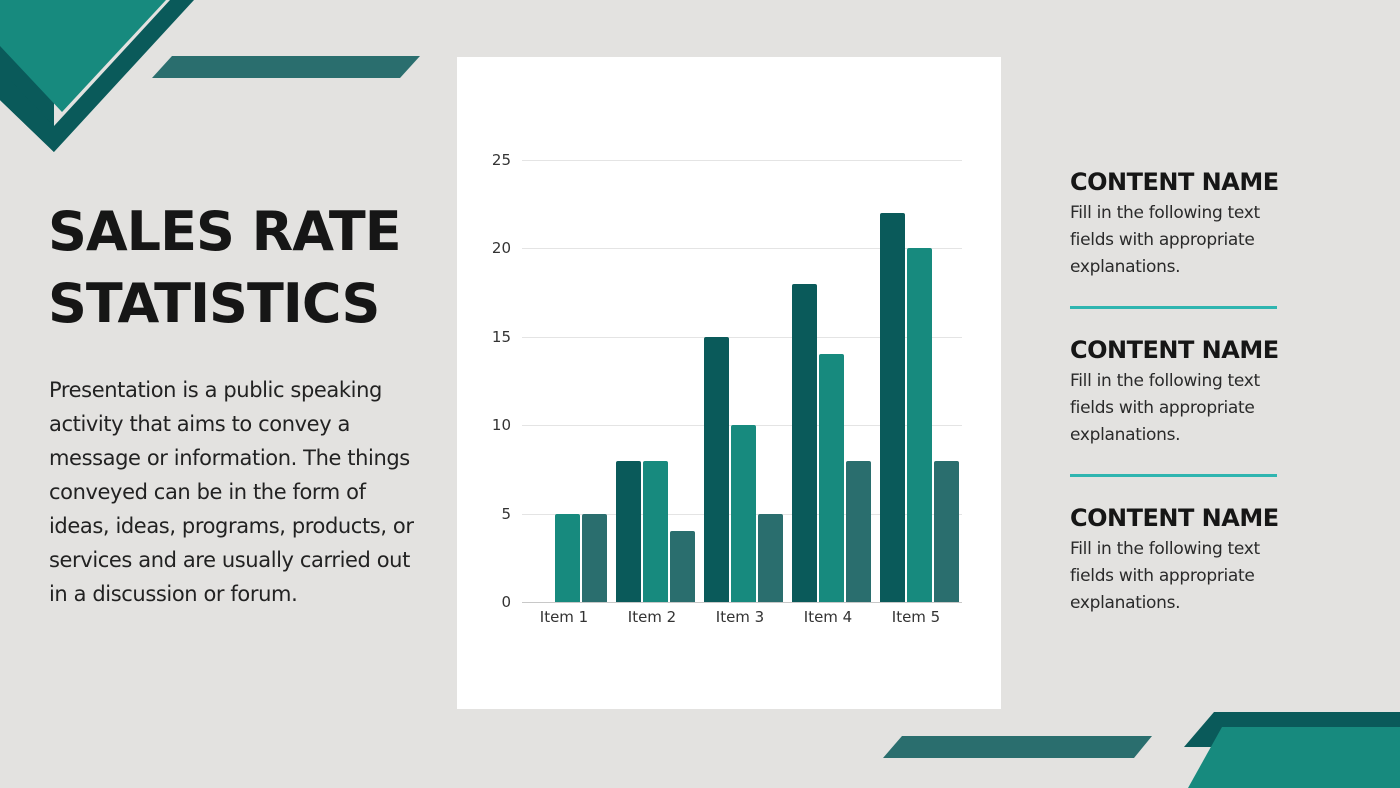  Describe the element at coordinates (506, 602) in the screenshot. I see `y-tick-label: 0` at that location.